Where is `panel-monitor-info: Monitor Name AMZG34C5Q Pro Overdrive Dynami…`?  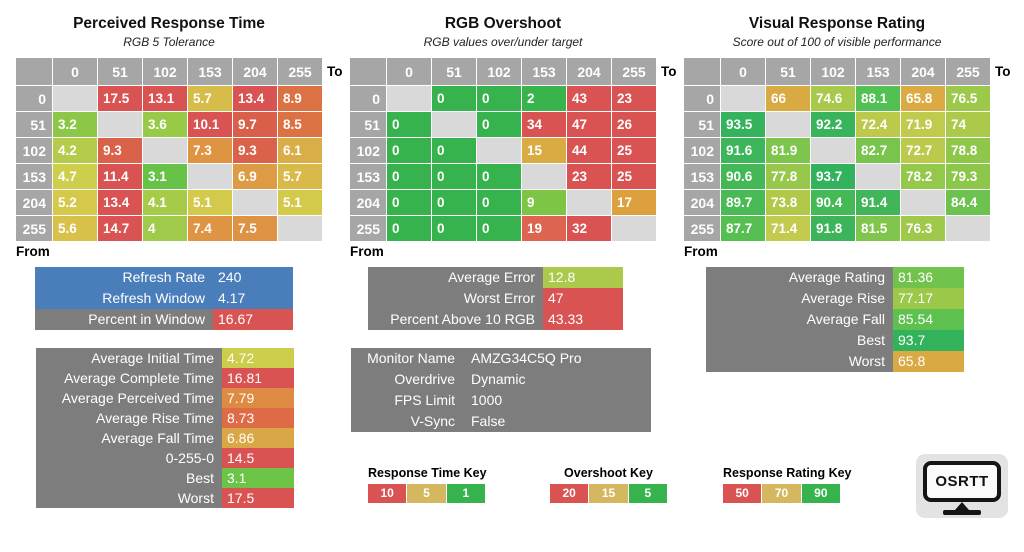
panel-monitor-info: Monitor Name AMZG34C5Q Pro Overdrive Dynami… is located at coordinates (501, 390).